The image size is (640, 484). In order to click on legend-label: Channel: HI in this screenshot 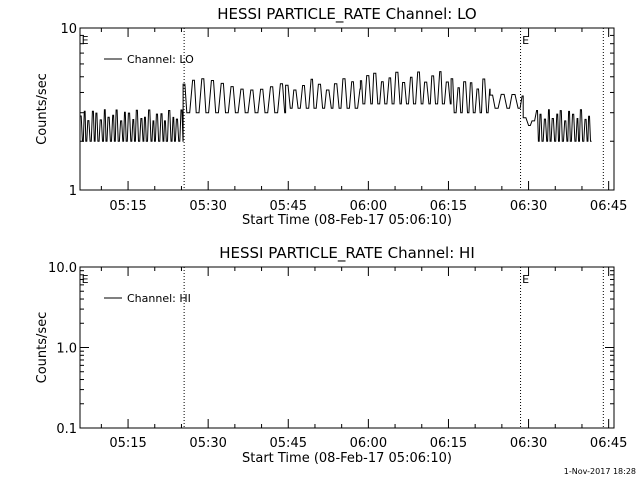, I will do `click(159, 298)`.